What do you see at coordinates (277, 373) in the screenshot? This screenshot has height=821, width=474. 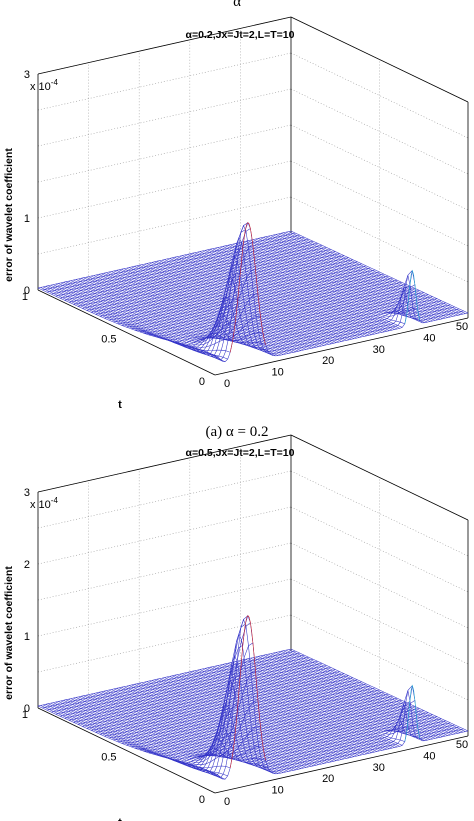 I see `x-tick-label: 10` at bounding box center [277, 373].